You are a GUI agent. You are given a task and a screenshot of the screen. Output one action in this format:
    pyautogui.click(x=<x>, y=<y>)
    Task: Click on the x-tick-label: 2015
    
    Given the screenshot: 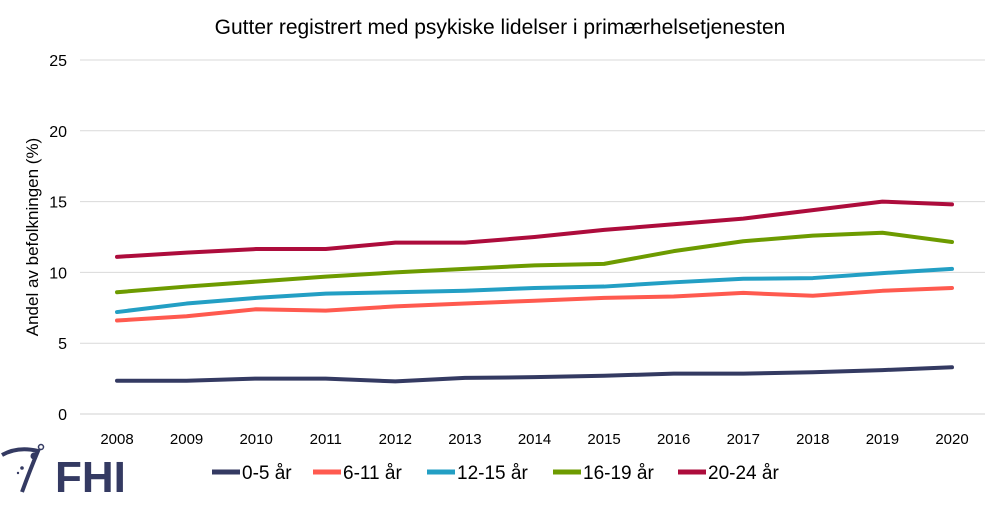 What is the action you would take?
    pyautogui.click(x=603, y=439)
    